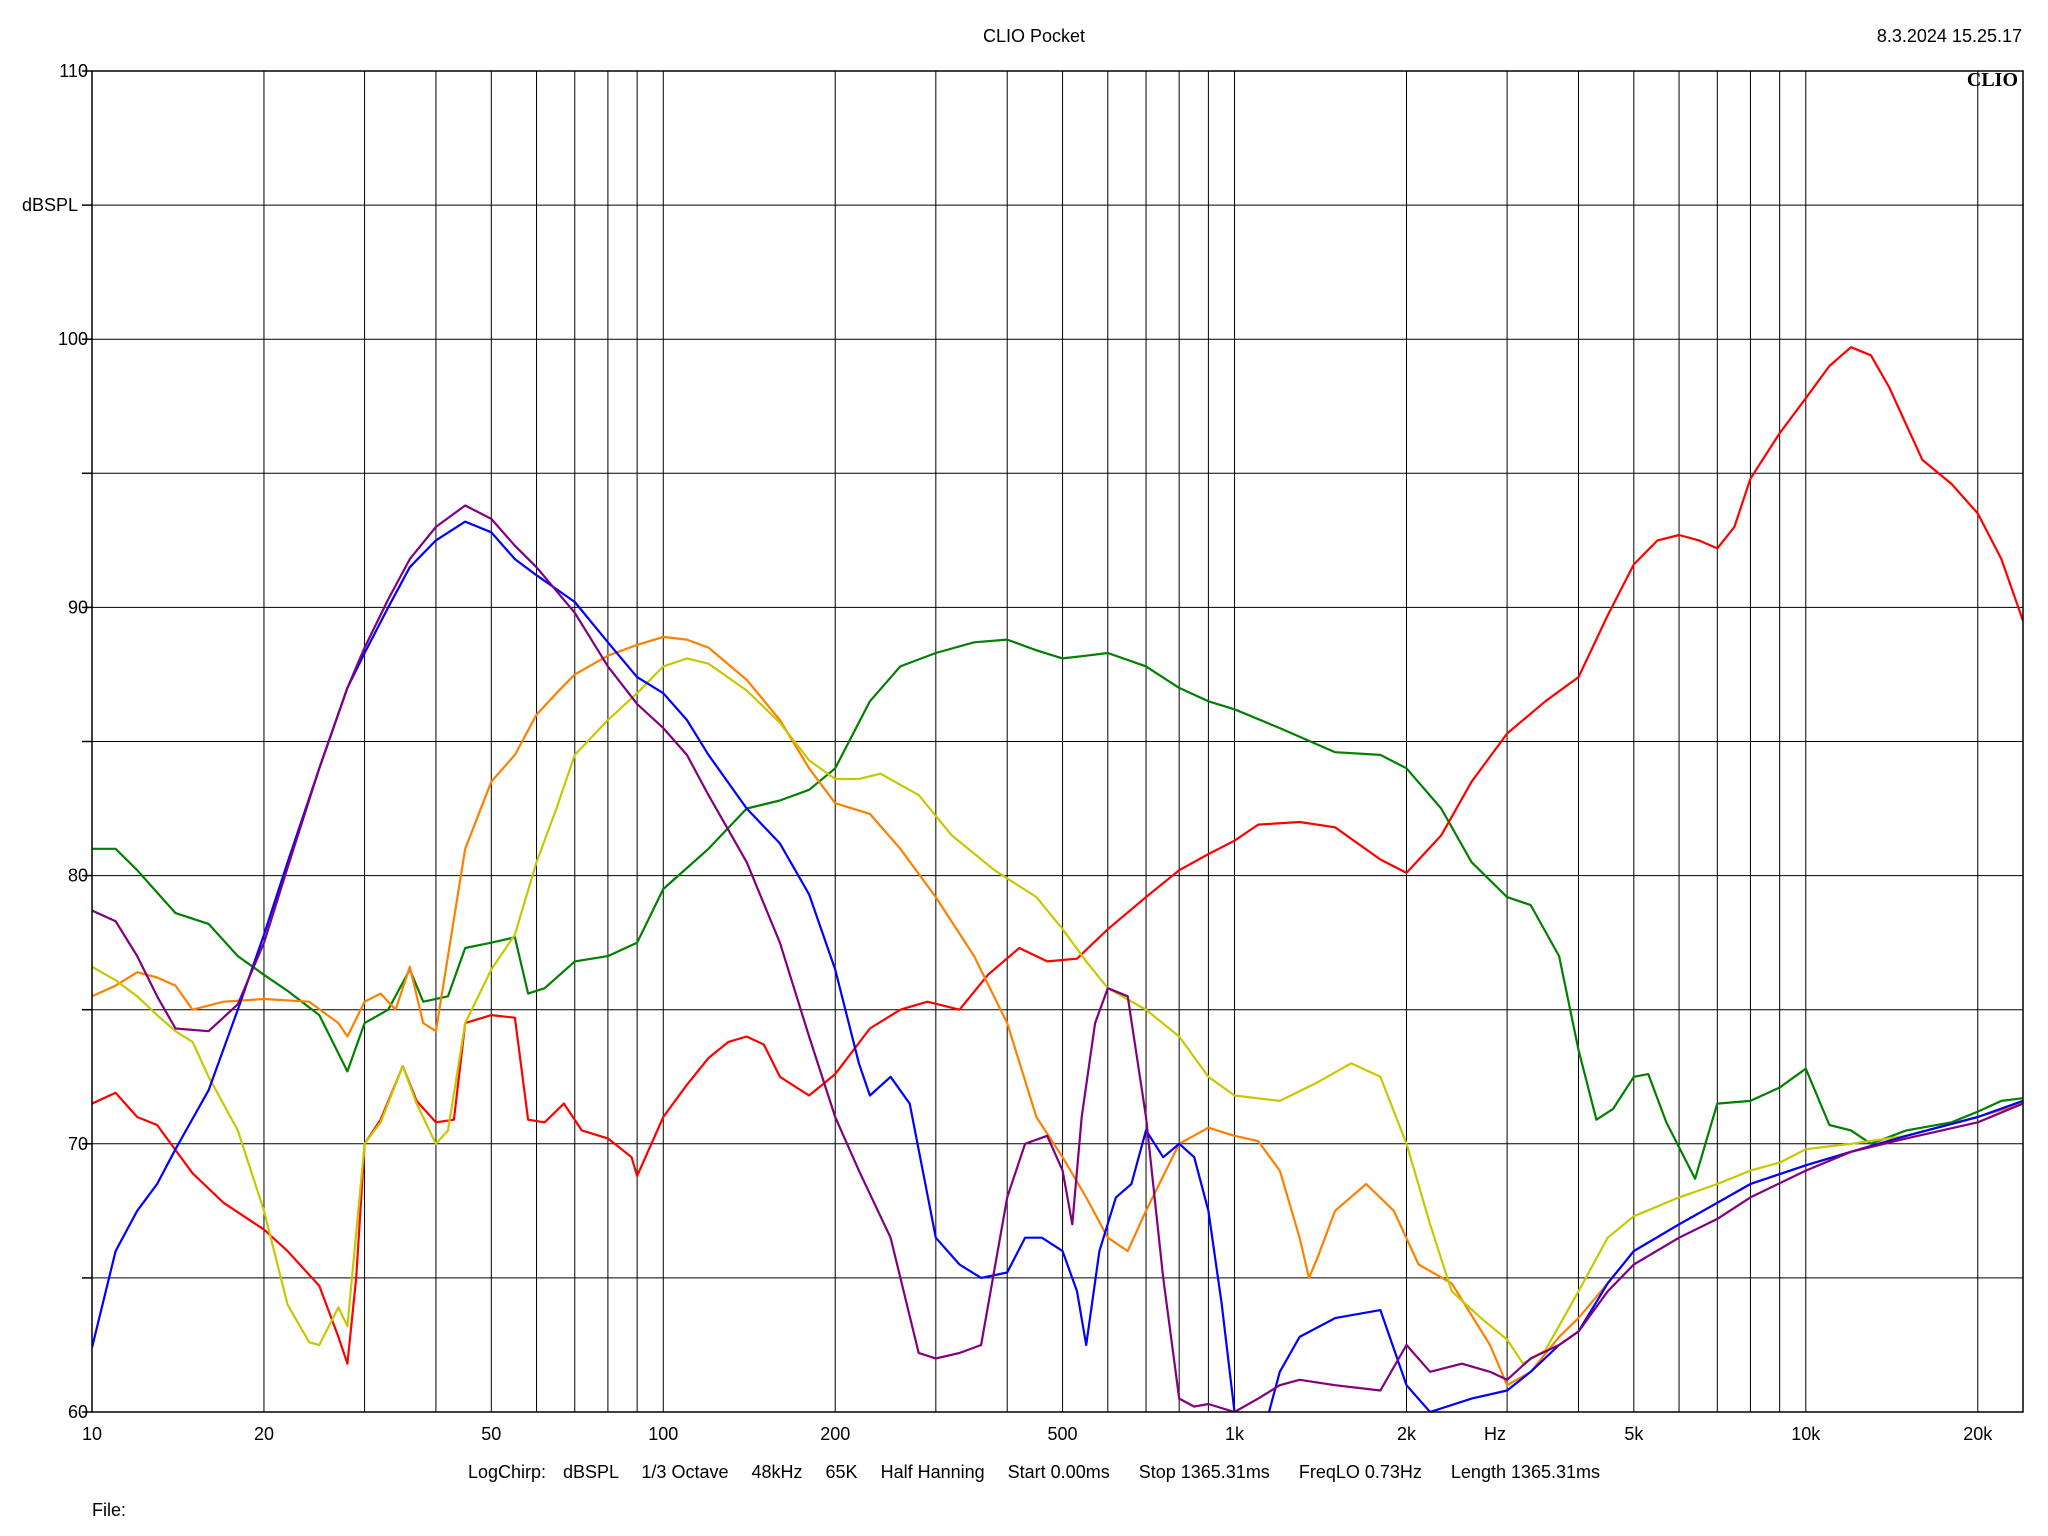 The image size is (2048, 1536). Describe the element at coordinates (73, 339) in the screenshot. I see `y-tick-label: 100` at that location.